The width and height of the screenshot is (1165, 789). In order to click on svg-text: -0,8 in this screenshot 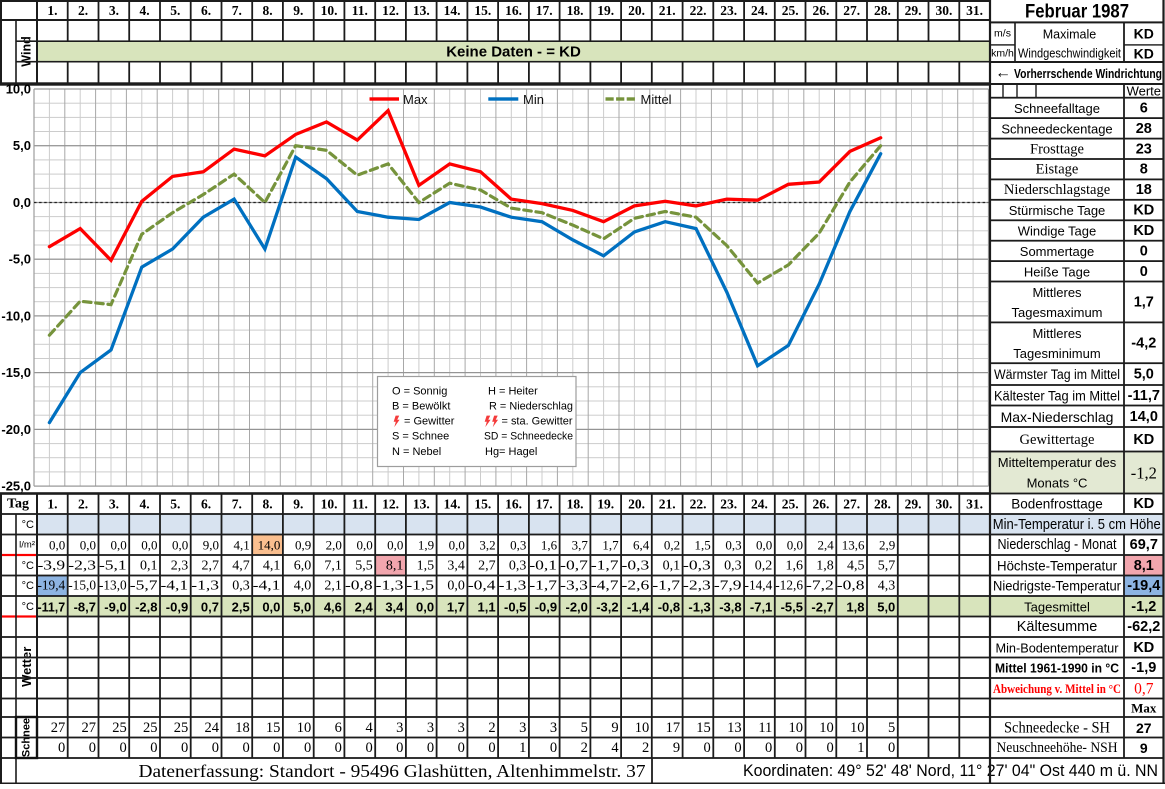, I will do `click(359, 586)`.